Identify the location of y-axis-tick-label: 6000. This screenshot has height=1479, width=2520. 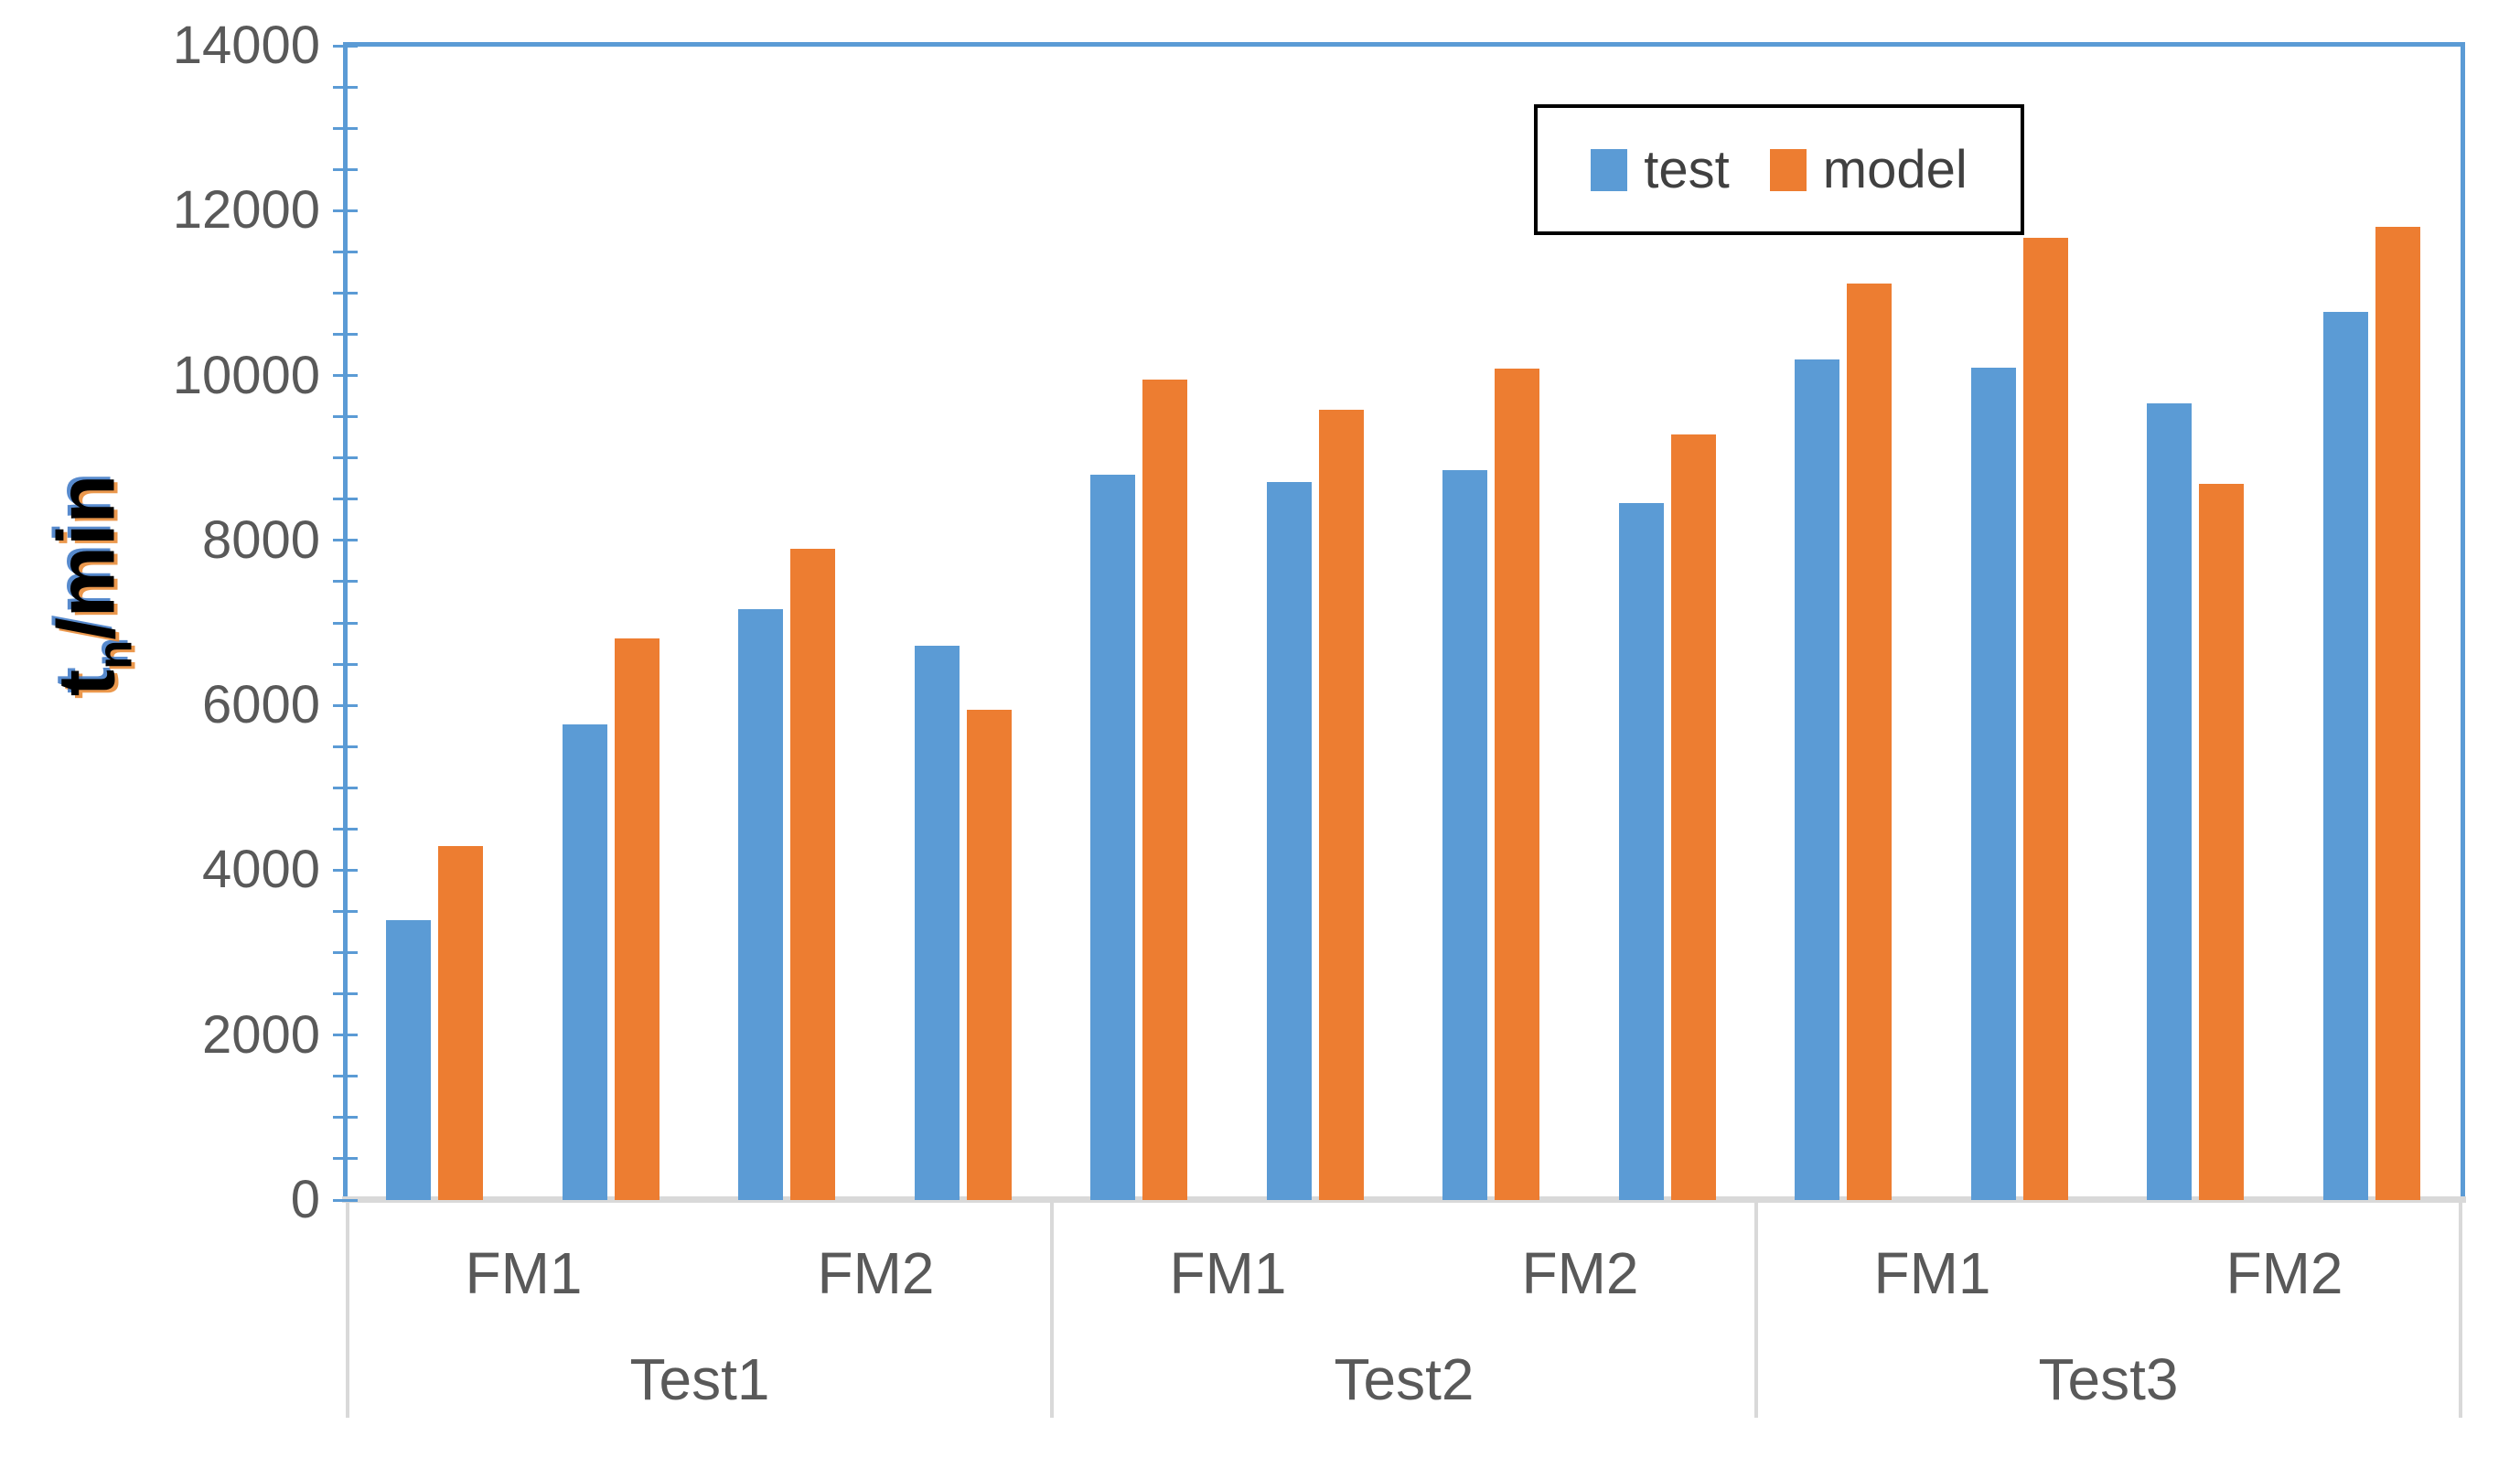
(260, 705).